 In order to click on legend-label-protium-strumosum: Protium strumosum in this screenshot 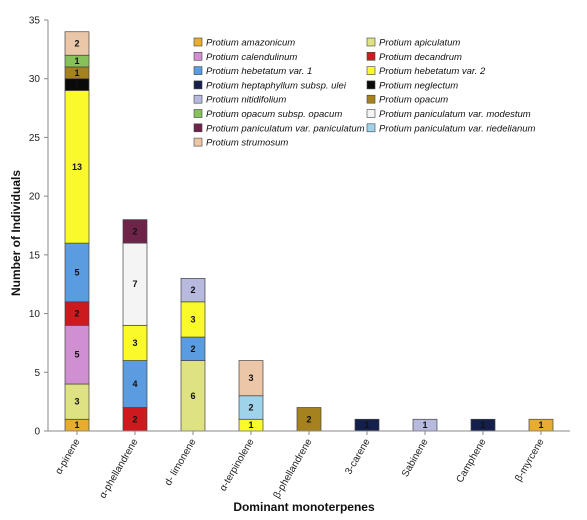, I will do `click(247, 143)`.